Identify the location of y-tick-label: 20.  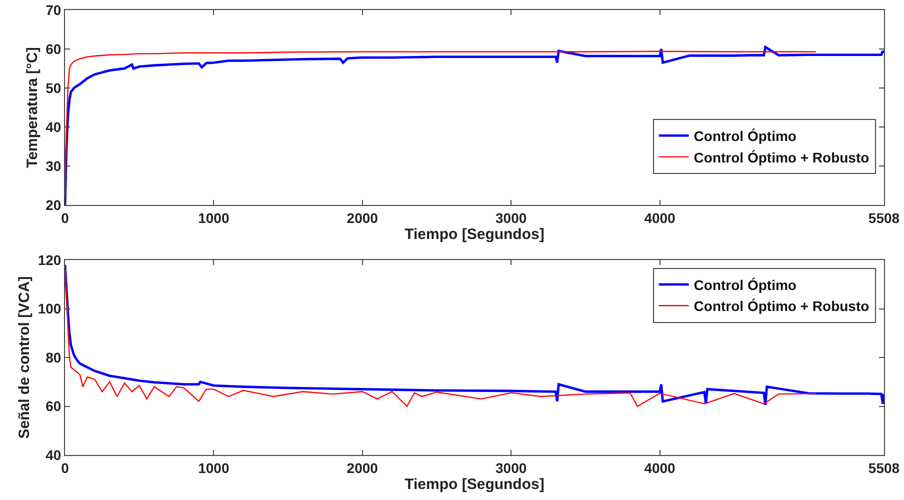
(54, 204).